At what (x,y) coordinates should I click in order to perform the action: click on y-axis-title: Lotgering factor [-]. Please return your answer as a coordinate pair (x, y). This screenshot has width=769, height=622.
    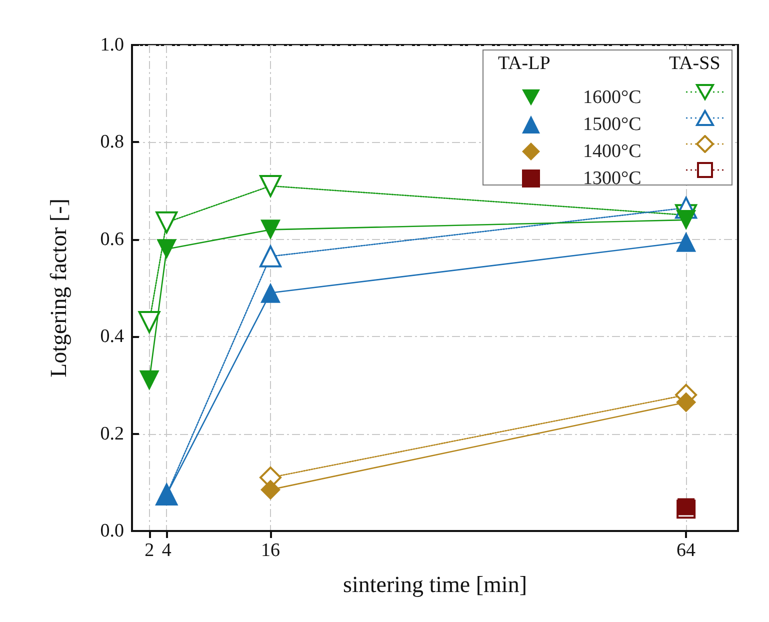
    Looking at the image, I should click on (58, 288).